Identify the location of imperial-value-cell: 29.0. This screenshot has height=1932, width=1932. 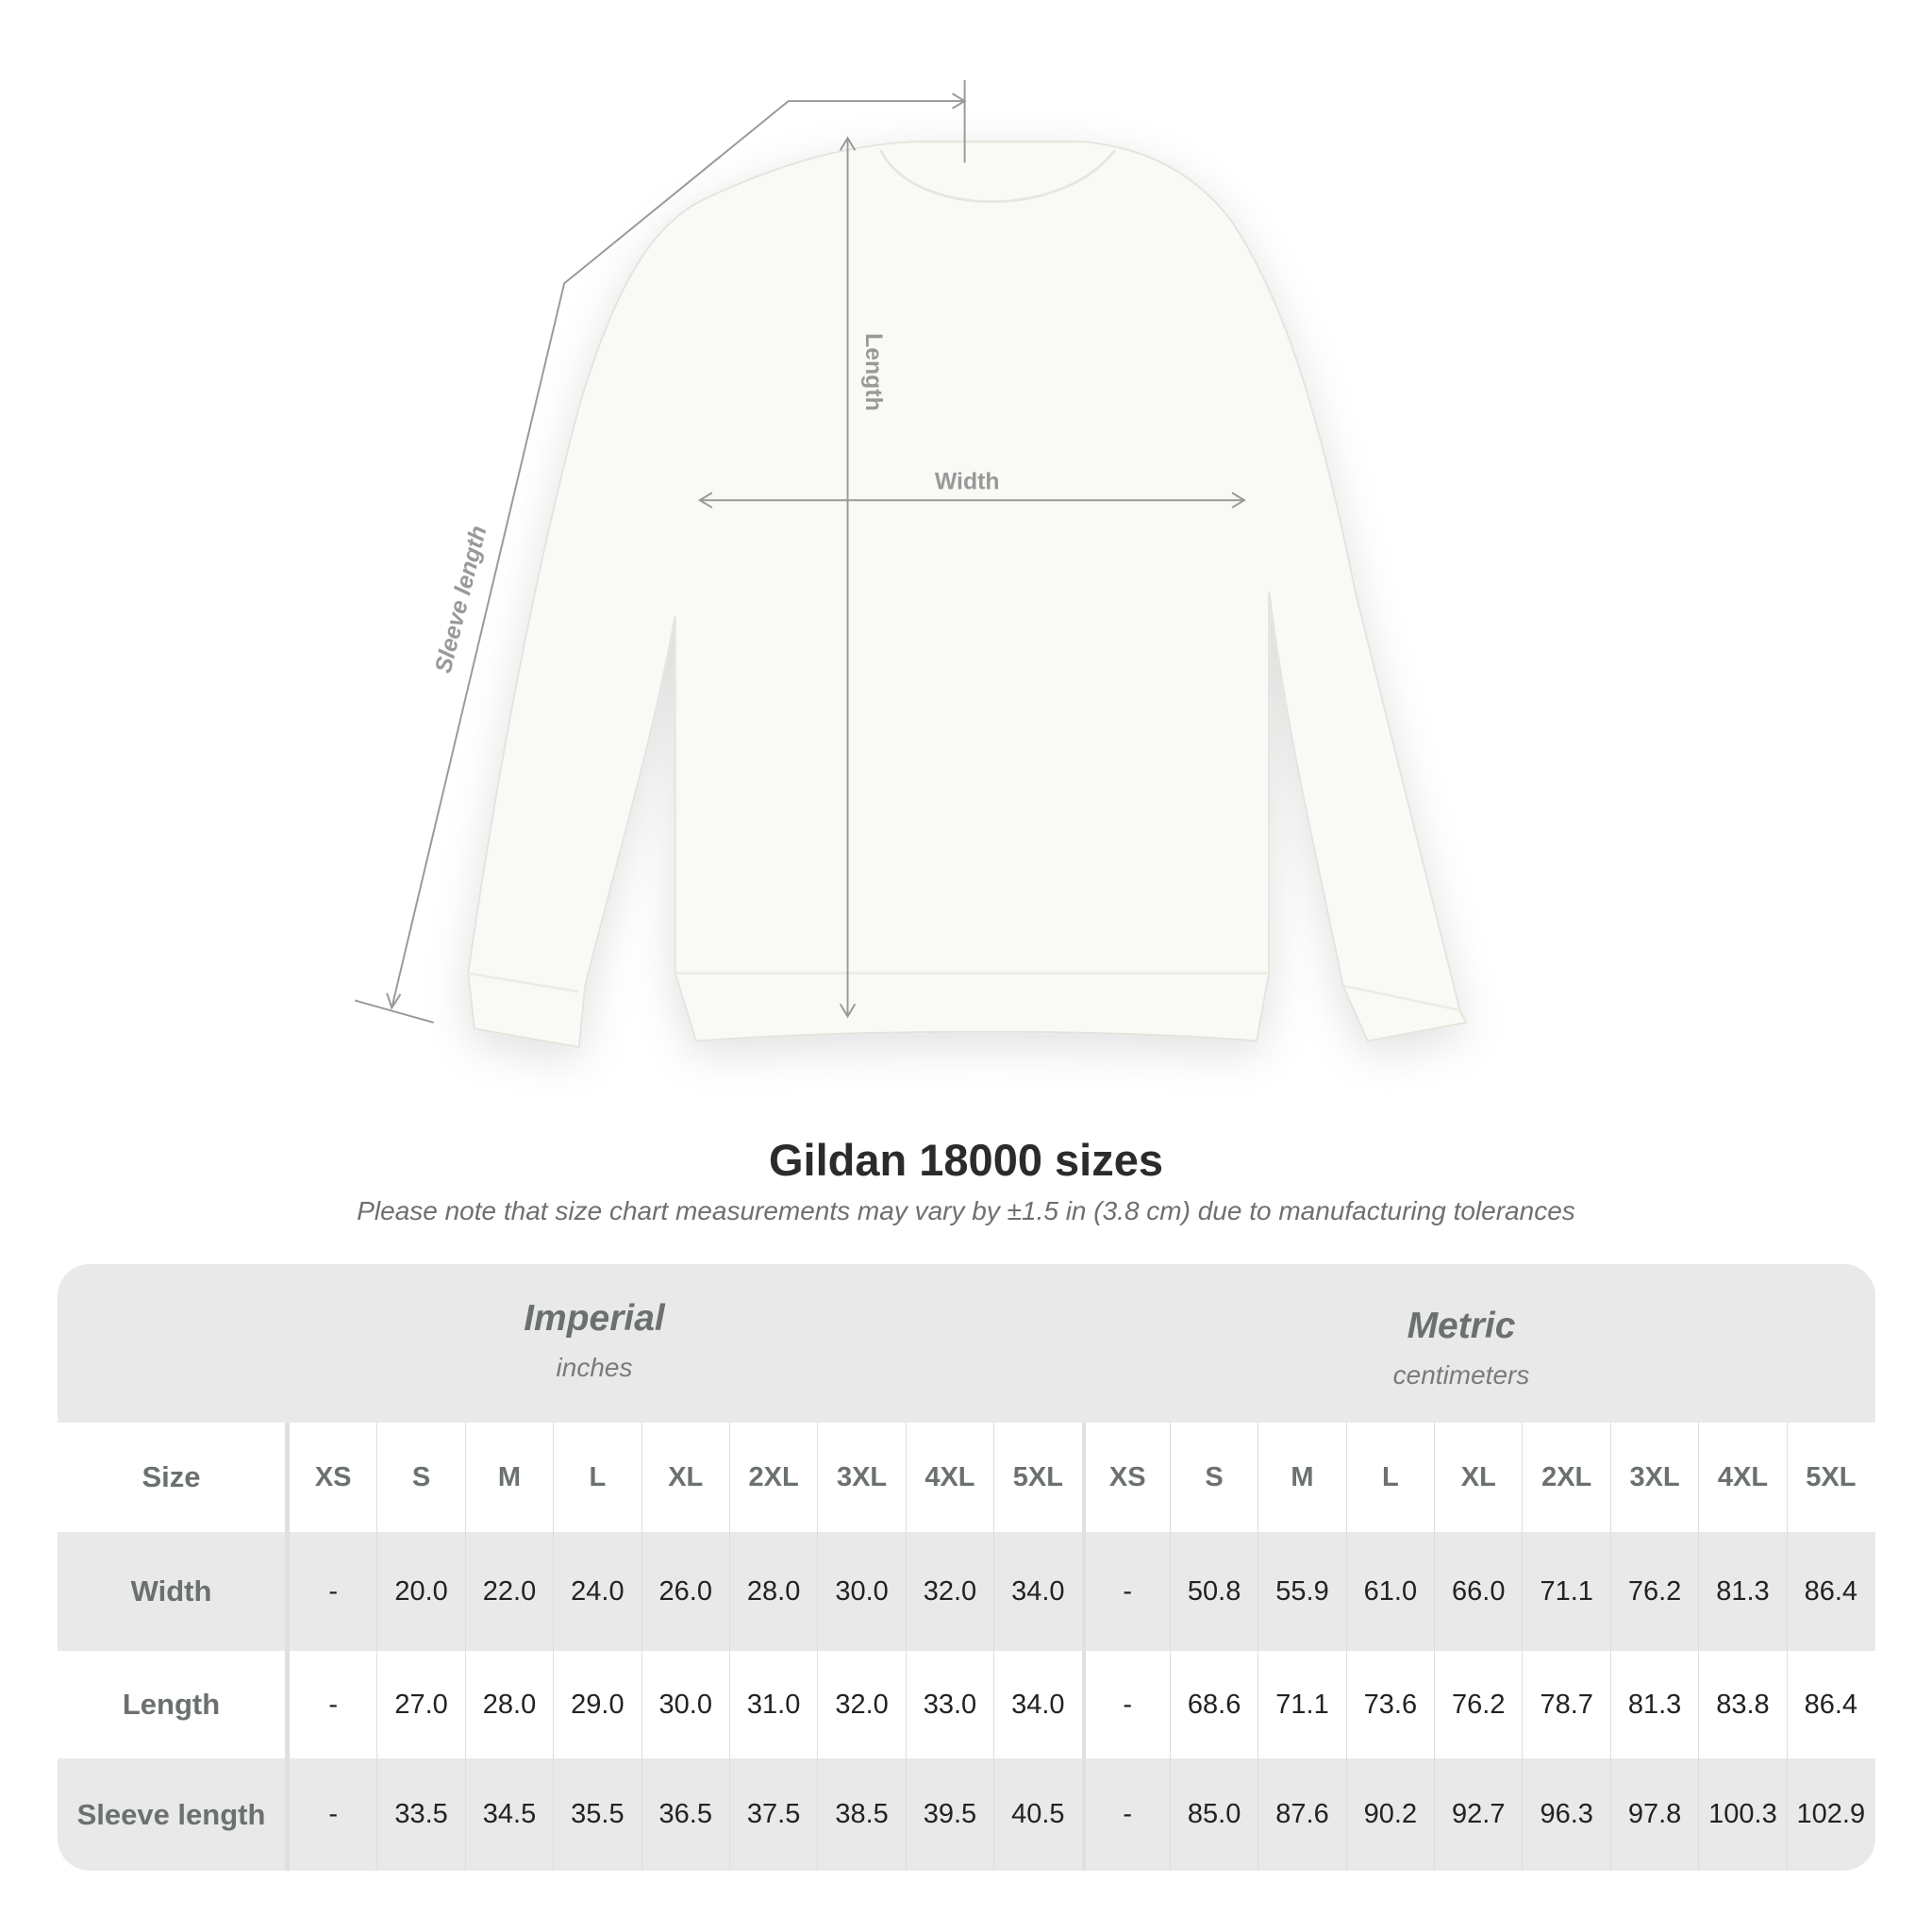
(597, 1704).